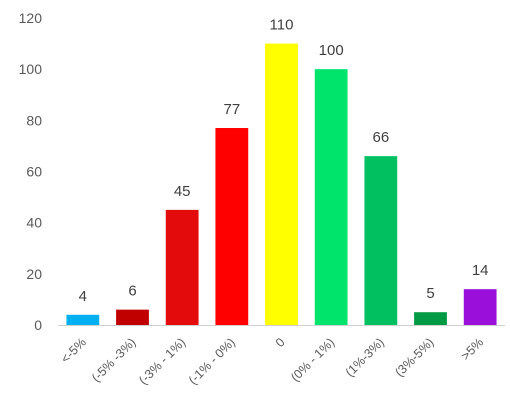  What do you see at coordinates (132, 291) in the screenshot?
I see `data-label: 6` at bounding box center [132, 291].